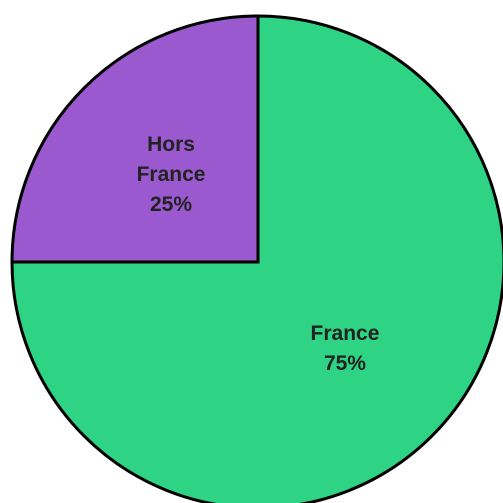 This screenshot has width=503, height=503. Describe the element at coordinates (345, 349) in the screenshot. I see `slice-label: France 75%` at that location.